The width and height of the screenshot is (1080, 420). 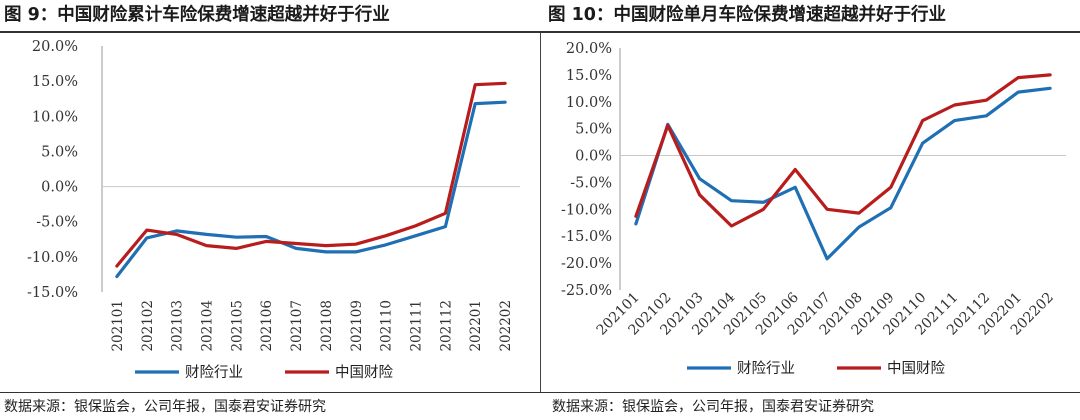 What do you see at coordinates (214, 372) in the screenshot?
I see `left-legend-label: 财险行业` at bounding box center [214, 372].